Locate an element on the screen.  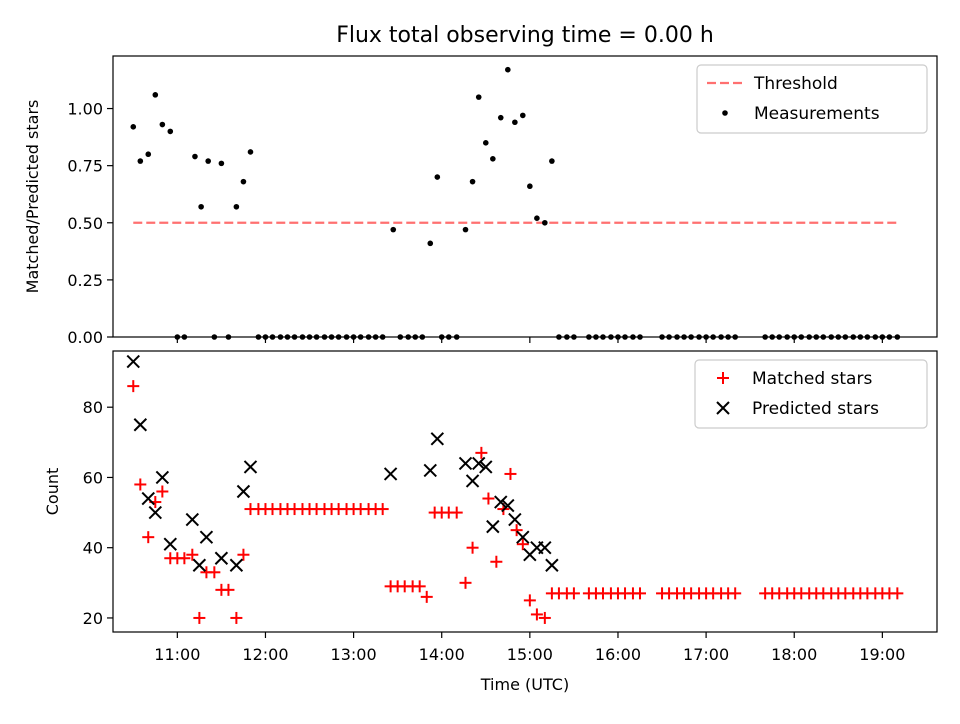
x-tick-label: 14:00 is located at coordinates (442, 654).